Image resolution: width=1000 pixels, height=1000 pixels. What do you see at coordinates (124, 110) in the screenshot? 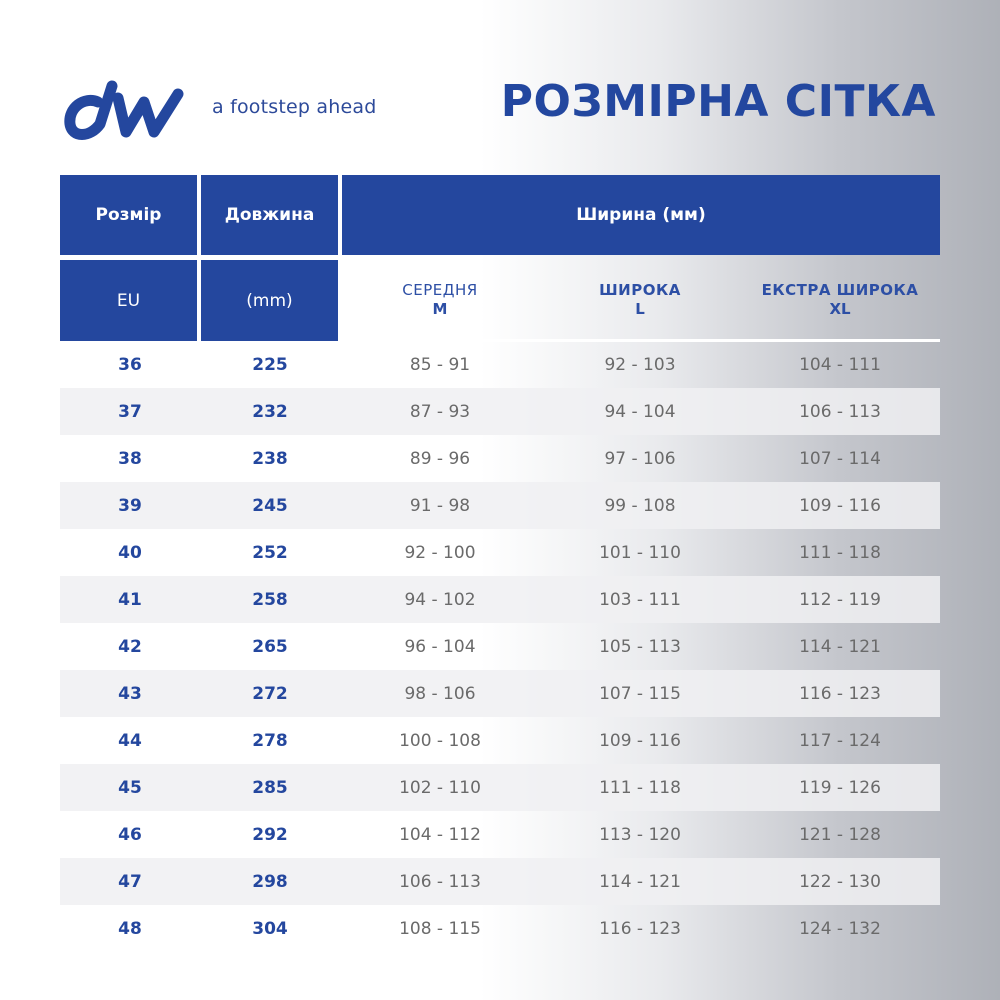
I see `dw-logo` at bounding box center [124, 110].